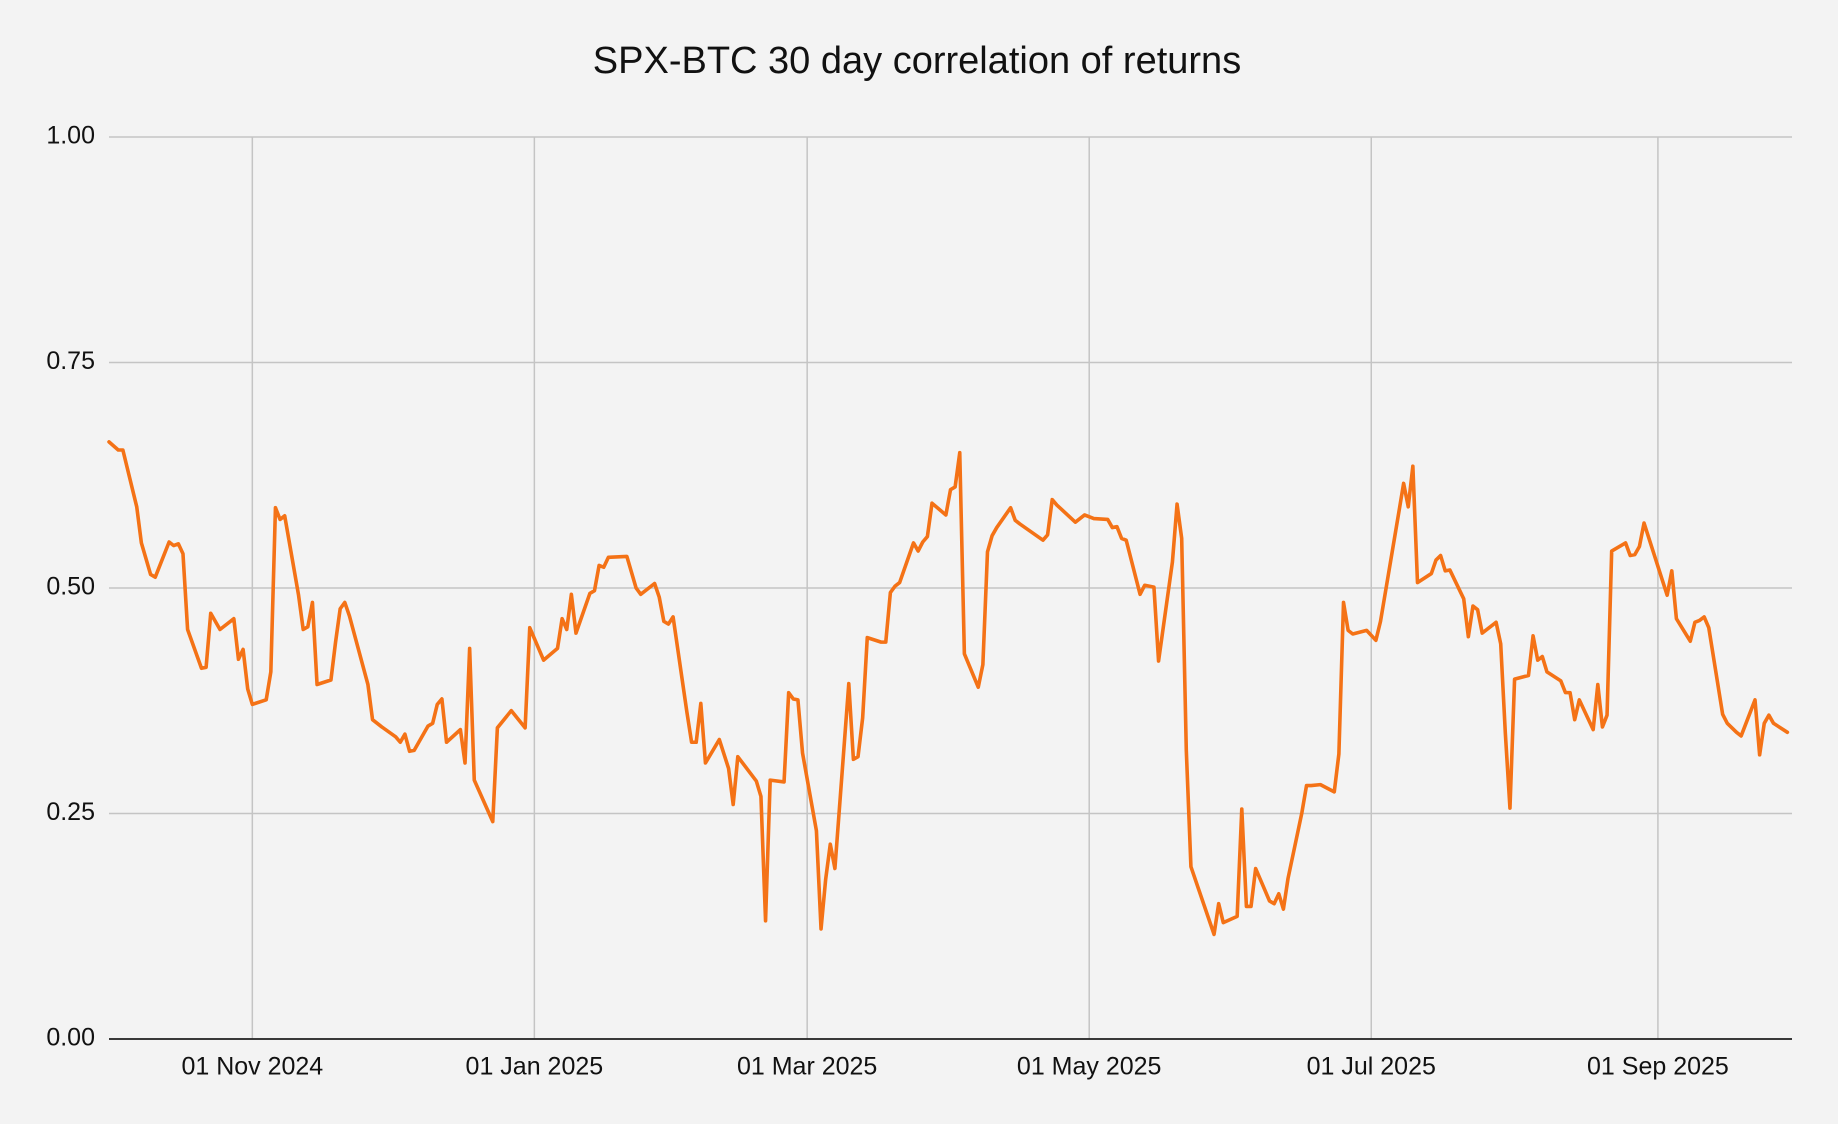  I want to click on x-tick-label: 01 Mar 2025, so click(807, 1067).